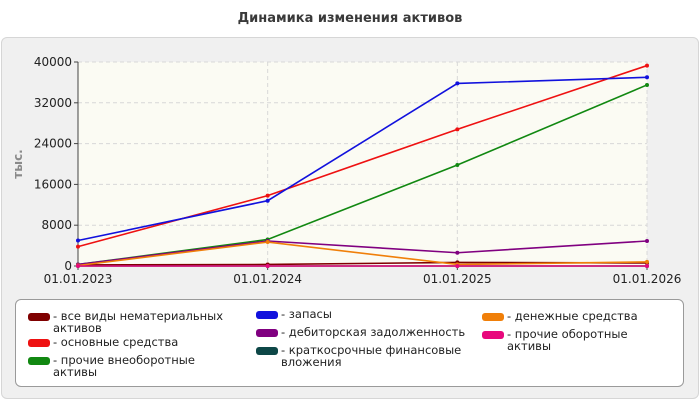  I want to click on x-tick-label: 01.01.2025, so click(457, 279).